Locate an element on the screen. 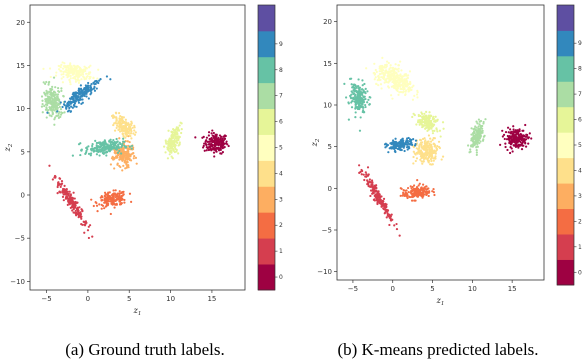  x-axis-label: z1 is located at coordinates (440, 301).